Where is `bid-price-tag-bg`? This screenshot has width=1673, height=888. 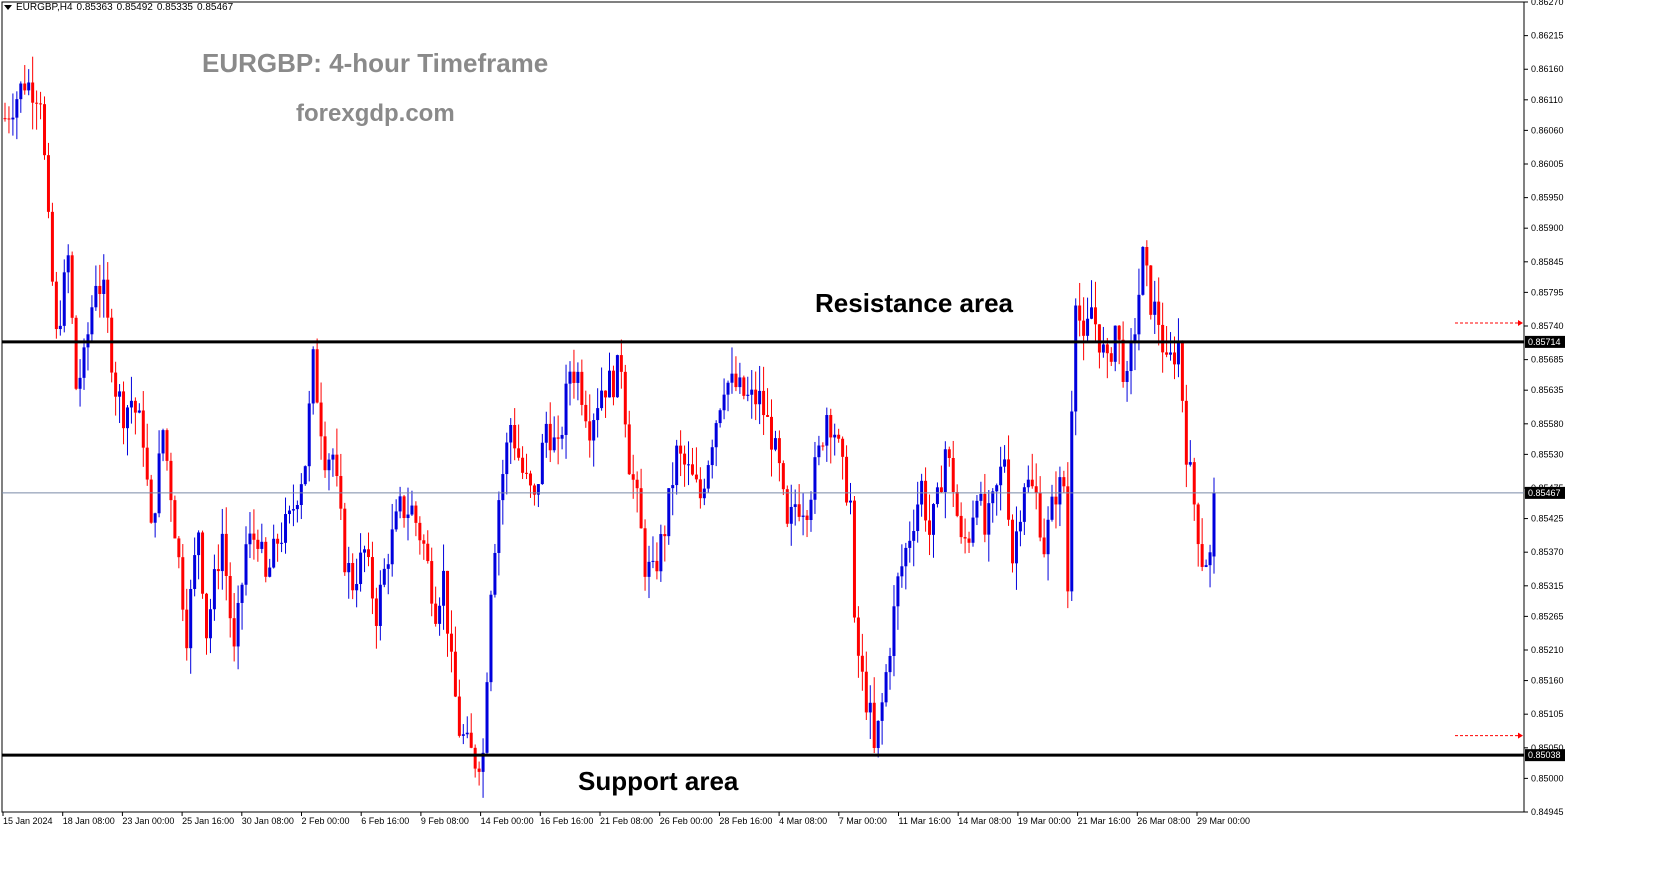 bid-price-tag-bg is located at coordinates (1545, 492).